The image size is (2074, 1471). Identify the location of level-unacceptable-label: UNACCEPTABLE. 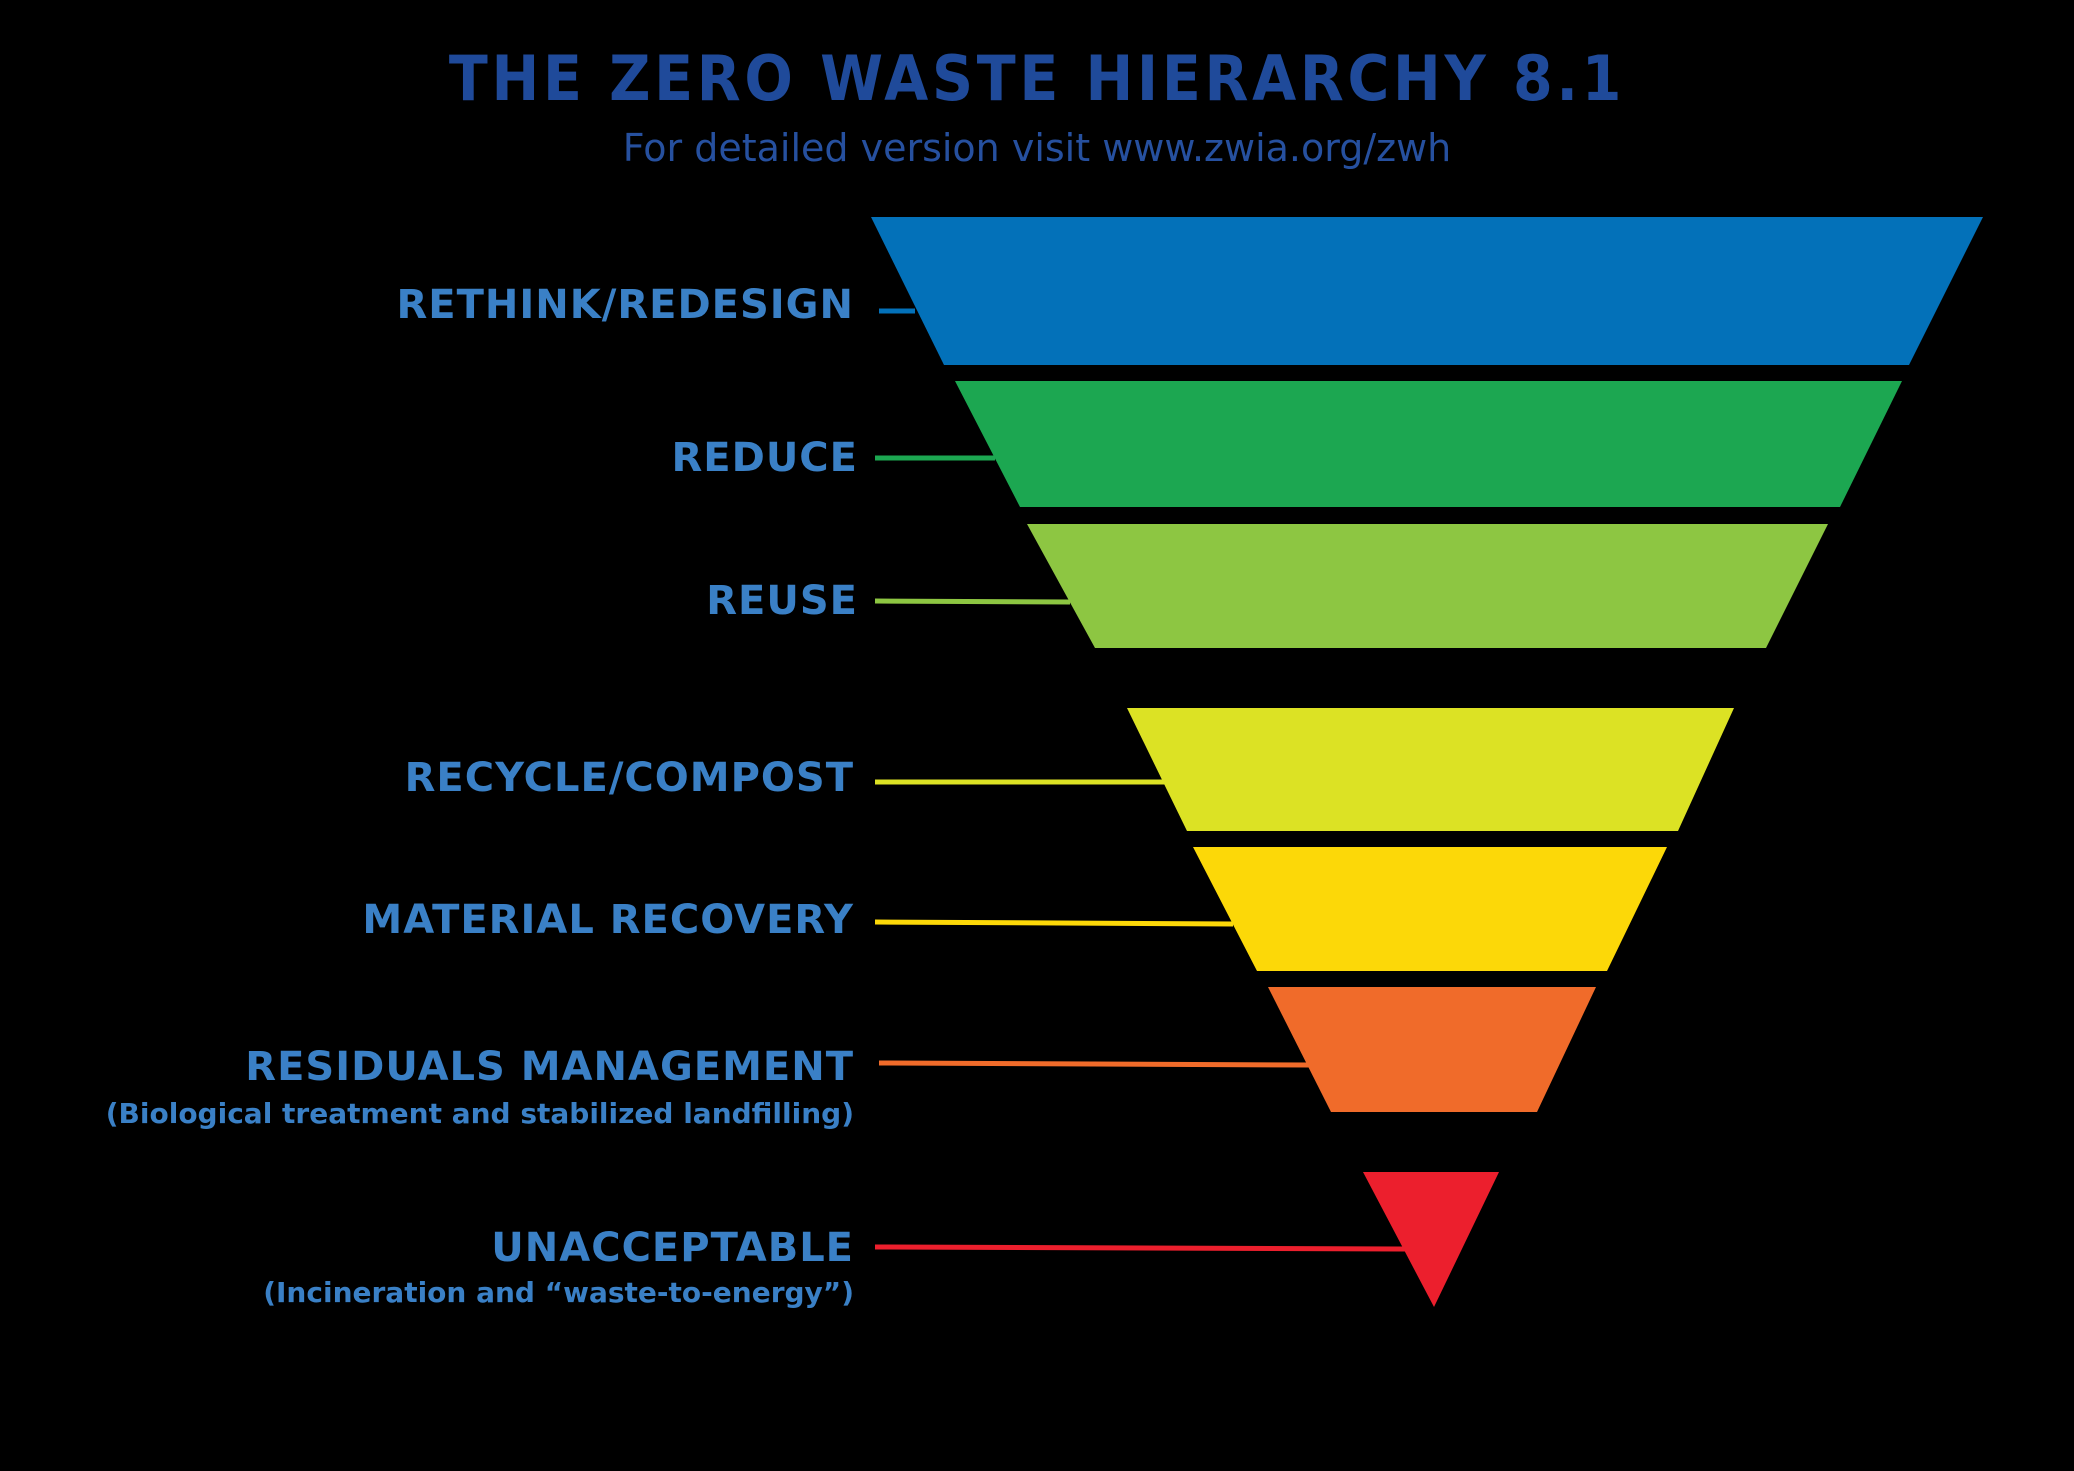
(672, 1248).